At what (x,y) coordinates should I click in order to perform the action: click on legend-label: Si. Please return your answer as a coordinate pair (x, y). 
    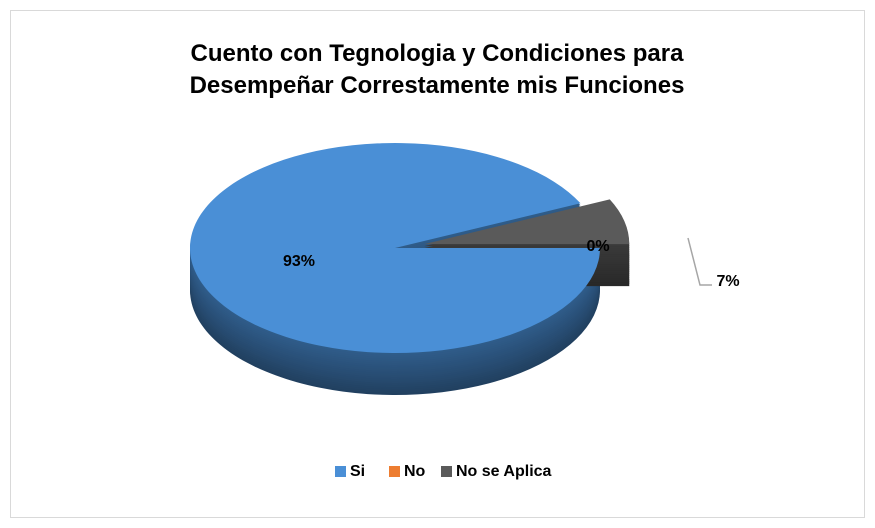
    Looking at the image, I should click on (357, 471).